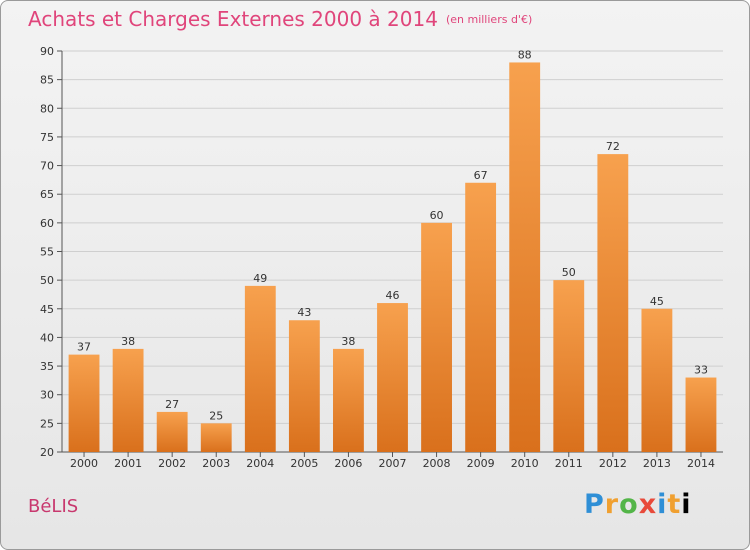  What do you see at coordinates (233, 19) in the screenshot?
I see `chart-title-text: Achats et Charges Externes 2000 à 2014` at bounding box center [233, 19].